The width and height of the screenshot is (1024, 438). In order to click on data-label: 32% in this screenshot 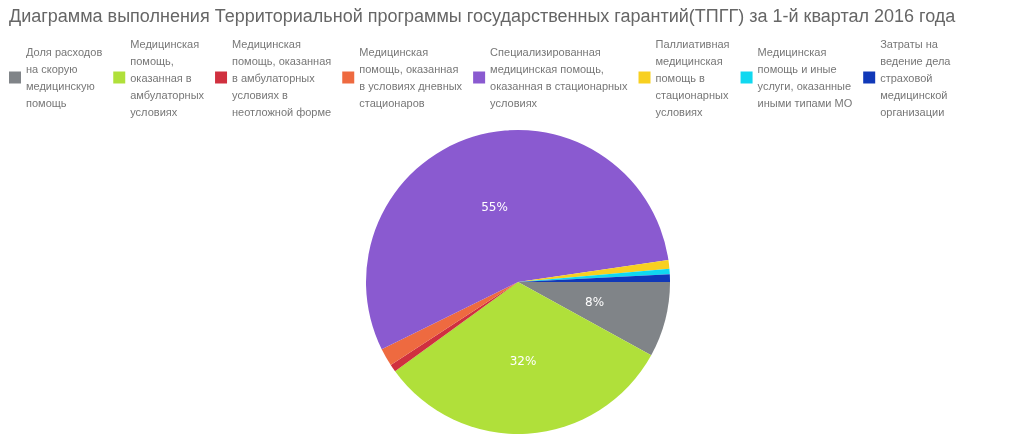, I will do `click(523, 360)`.